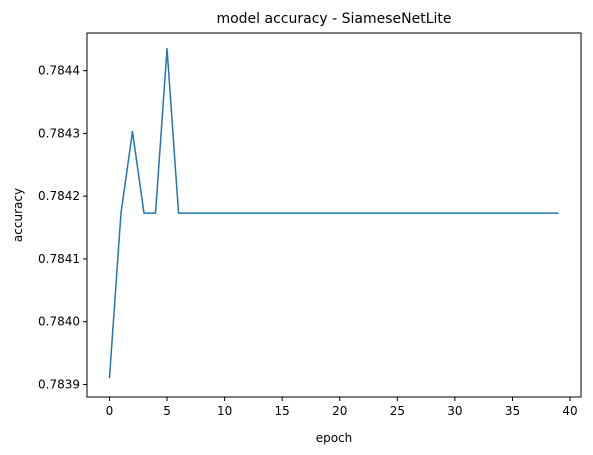 This screenshot has height=455, width=593. Describe the element at coordinates (18, 215) in the screenshot. I see `y-axis-label: accuracy` at that location.